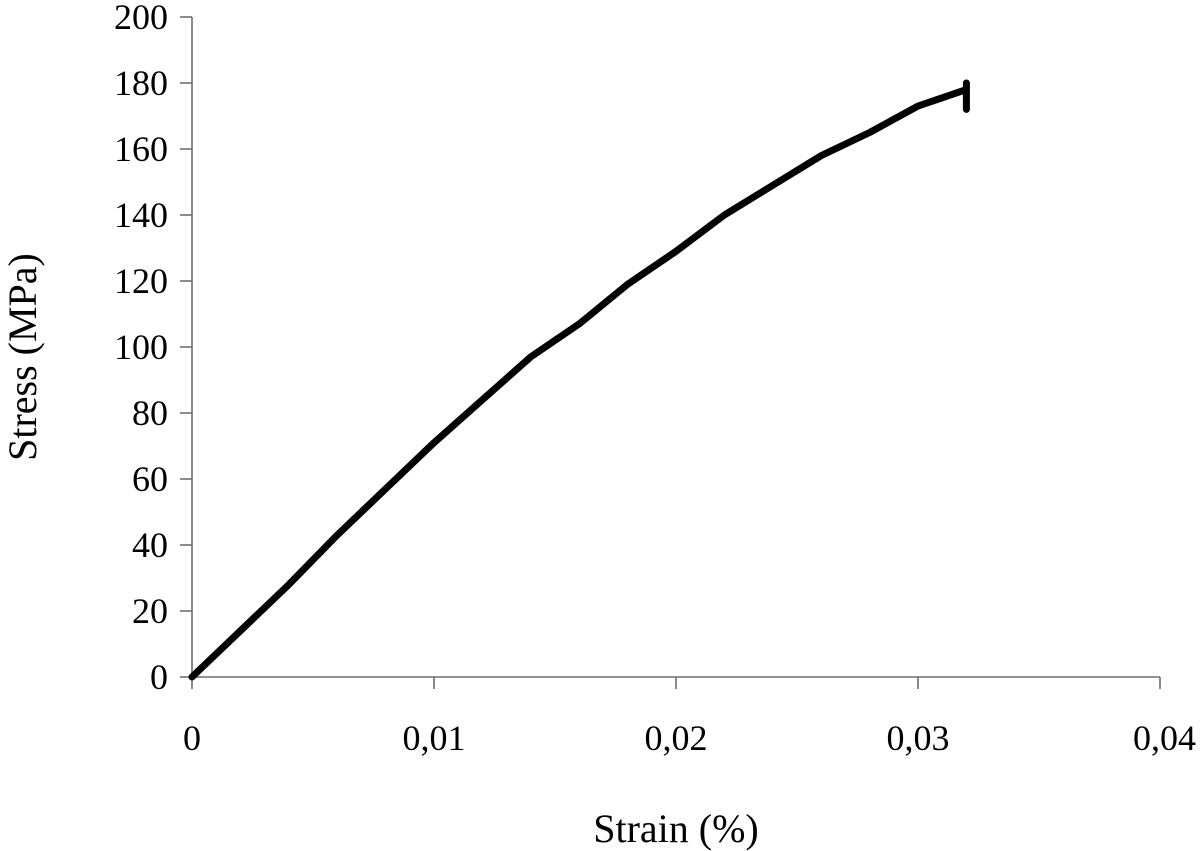  What do you see at coordinates (159, 677) in the screenshot?
I see `y-tick-label: 0` at bounding box center [159, 677].